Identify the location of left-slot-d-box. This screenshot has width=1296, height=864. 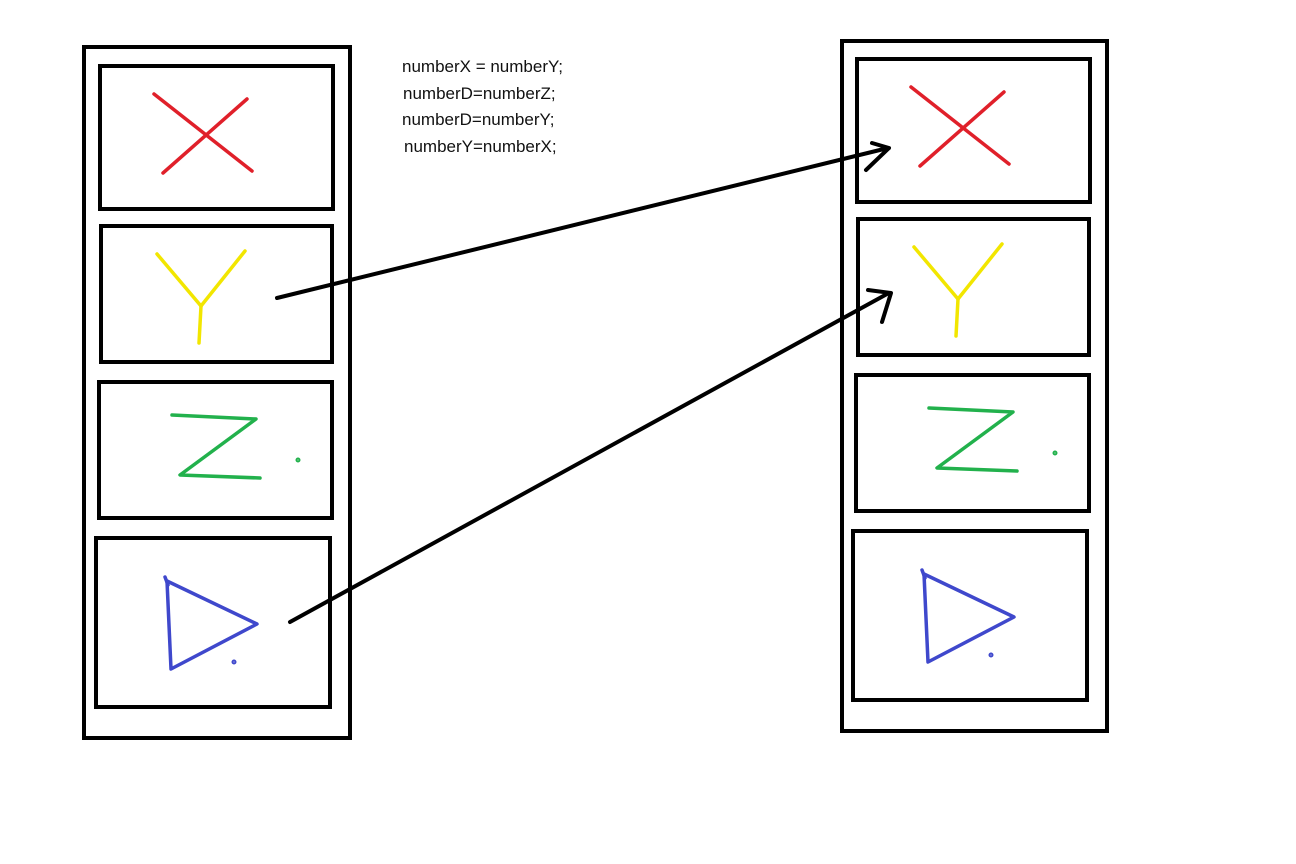
(213, 622).